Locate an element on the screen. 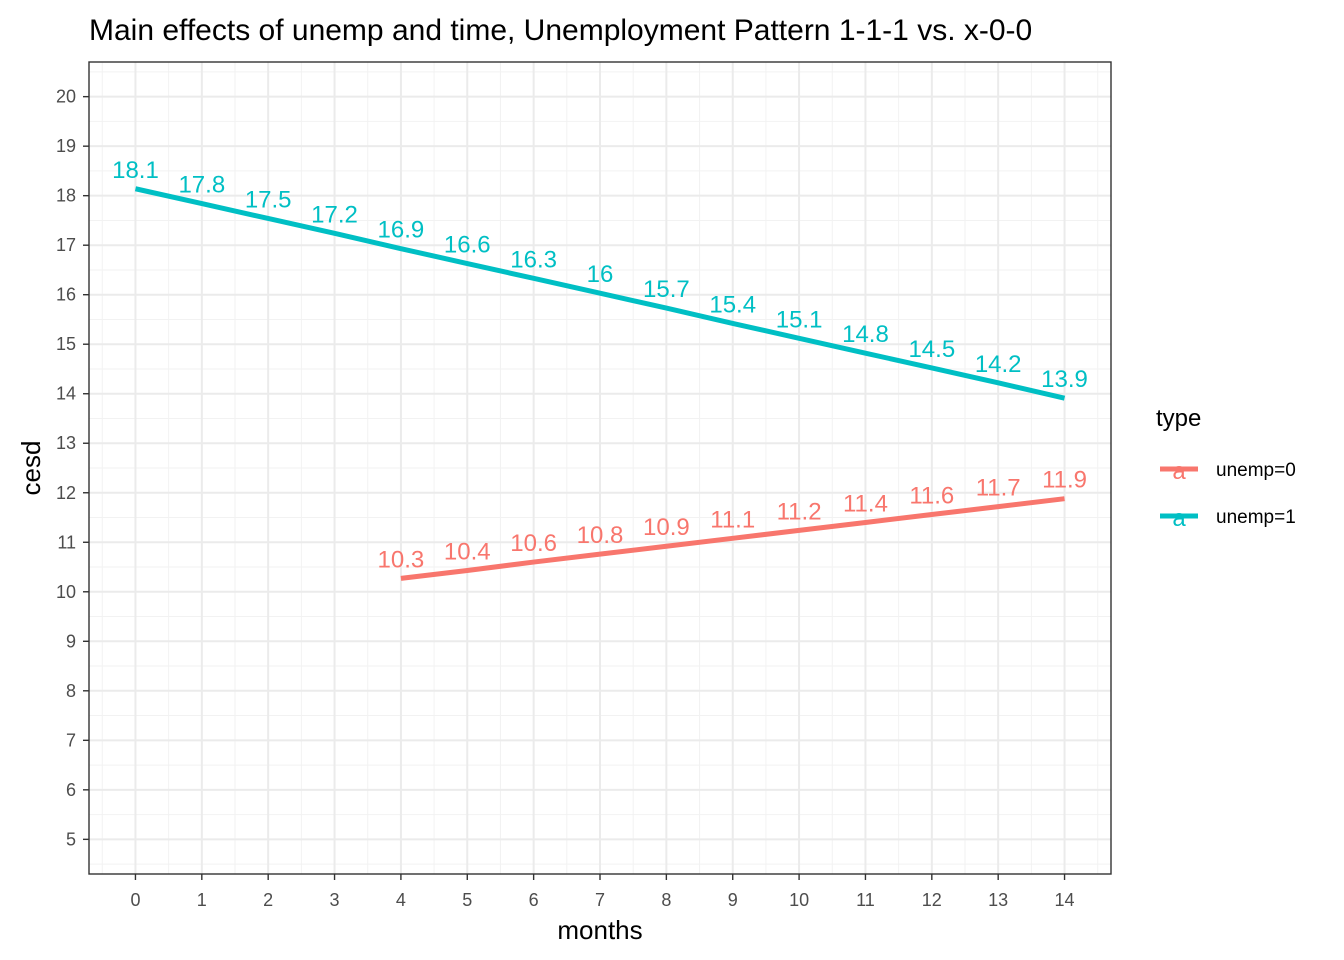  data-label: 14.5 is located at coordinates (931, 349).